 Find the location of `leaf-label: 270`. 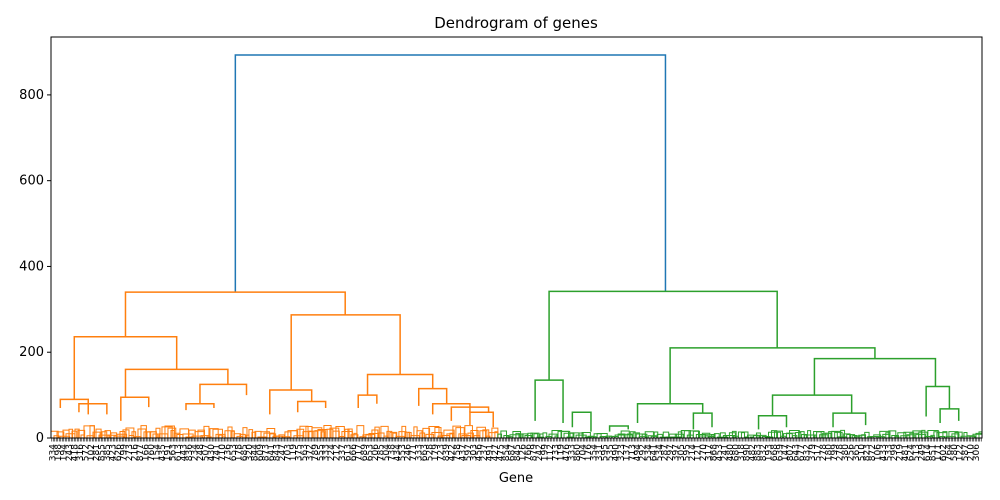

leaf-label: 270 is located at coordinates (704, 452).